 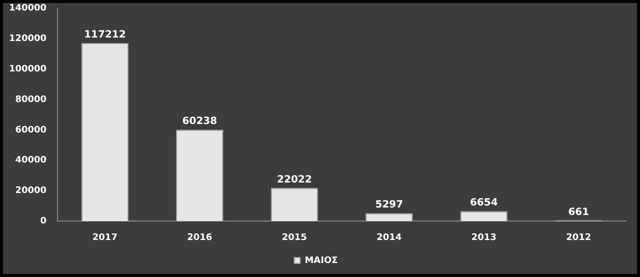 I want to click on y-tick-label: 20000, so click(x=31, y=191).